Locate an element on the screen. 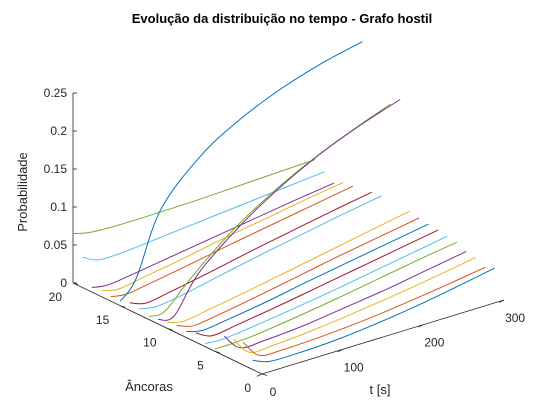  z-tick-label: 0.2 is located at coordinates (58, 131).